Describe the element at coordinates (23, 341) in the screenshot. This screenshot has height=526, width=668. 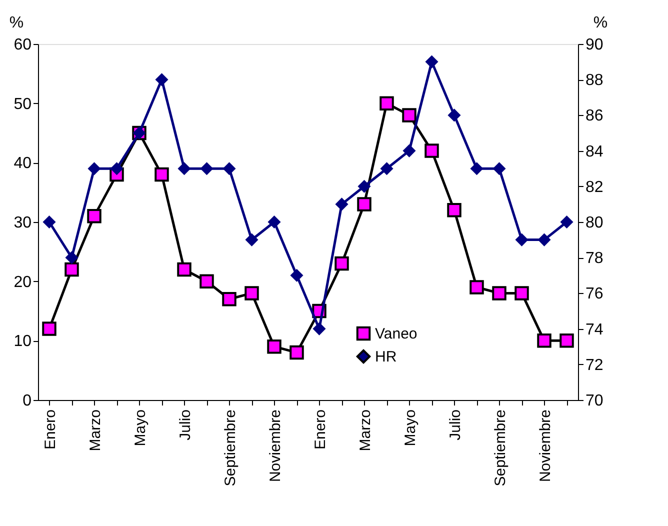
I see `y-tick-label: 10` at that location.